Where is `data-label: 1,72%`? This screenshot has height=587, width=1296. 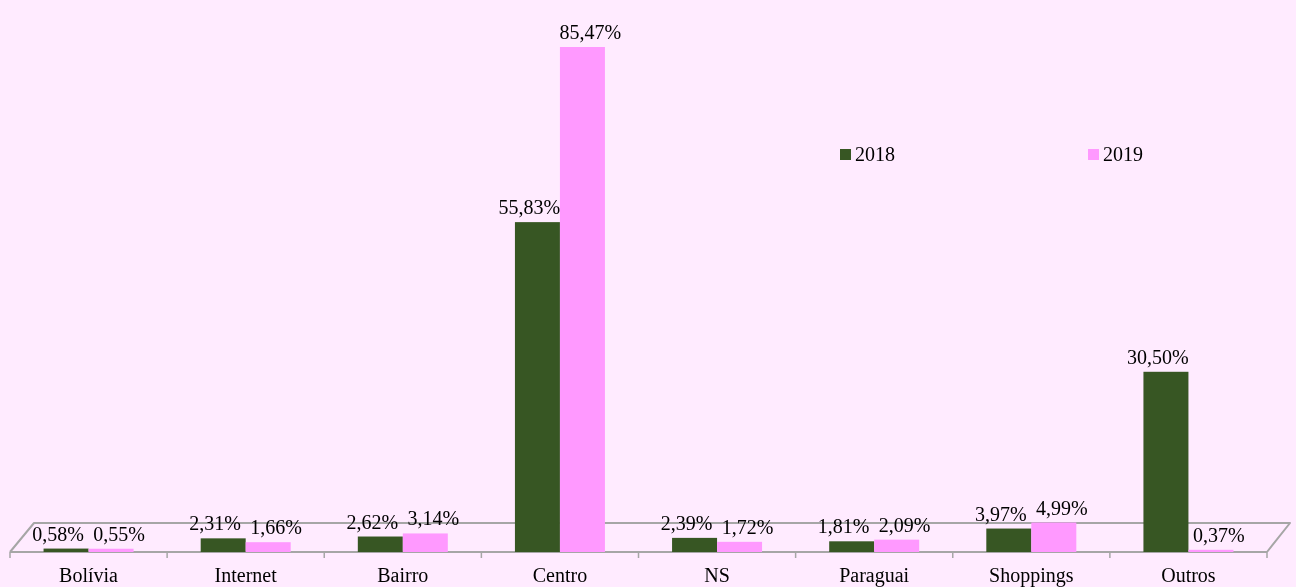 data-label: 1,72% is located at coordinates (747, 526).